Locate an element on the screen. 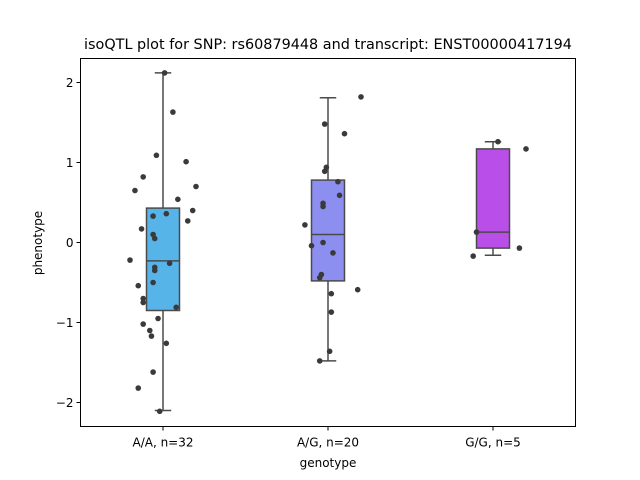 This screenshot has height=480, width=640. x-tick-label: A/G, n=20 is located at coordinates (328, 443).